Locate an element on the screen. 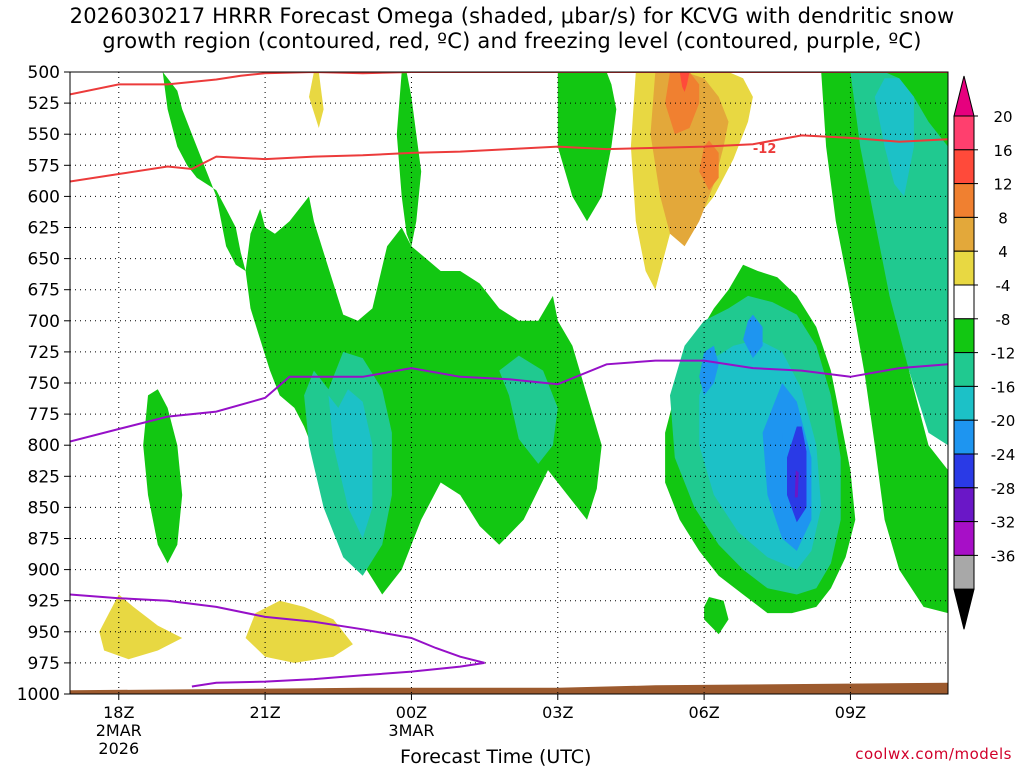 This screenshot has width=1024, height=768. y-tick-label-600: 600 is located at coordinates (44, 197).